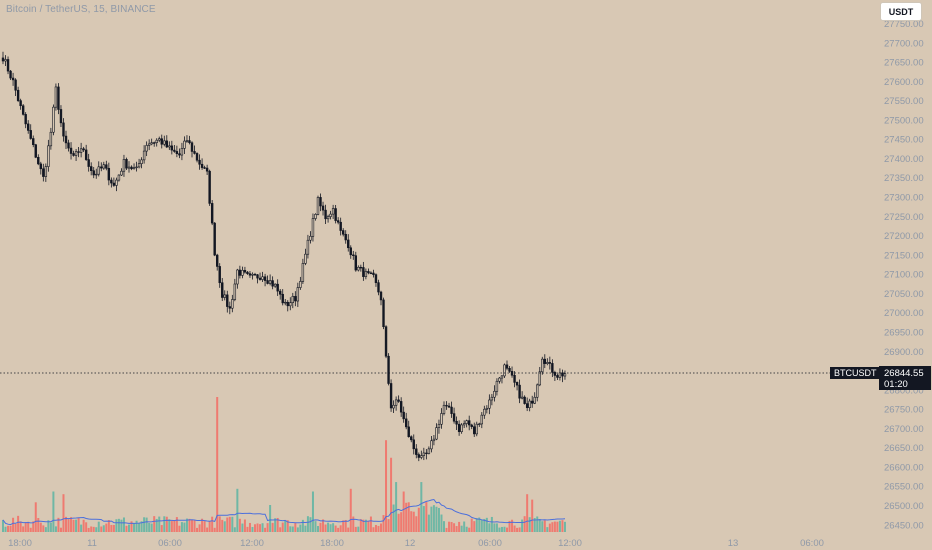 This screenshot has width=932, height=550. What do you see at coordinates (904, 313) in the screenshot?
I see `y-tick-label: 27000.00` at bounding box center [904, 313].